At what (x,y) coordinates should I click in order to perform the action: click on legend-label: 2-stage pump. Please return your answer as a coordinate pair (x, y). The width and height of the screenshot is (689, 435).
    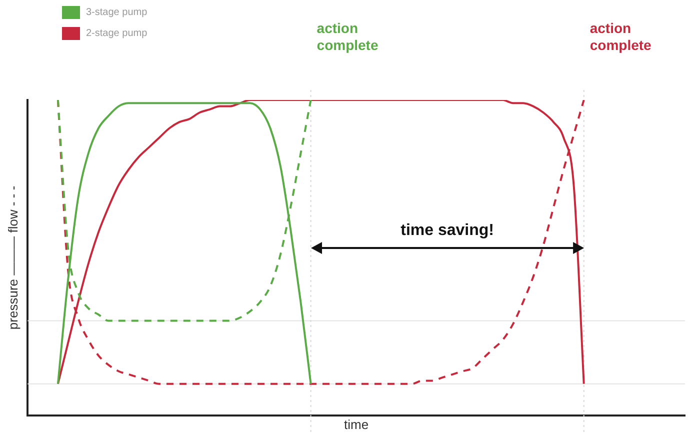
    Looking at the image, I should click on (117, 33).